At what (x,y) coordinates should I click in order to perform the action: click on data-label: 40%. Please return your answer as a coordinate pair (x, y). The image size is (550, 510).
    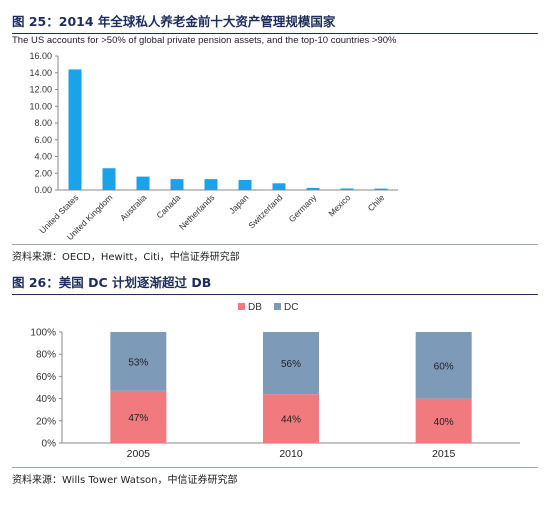
    Looking at the image, I should click on (444, 422).